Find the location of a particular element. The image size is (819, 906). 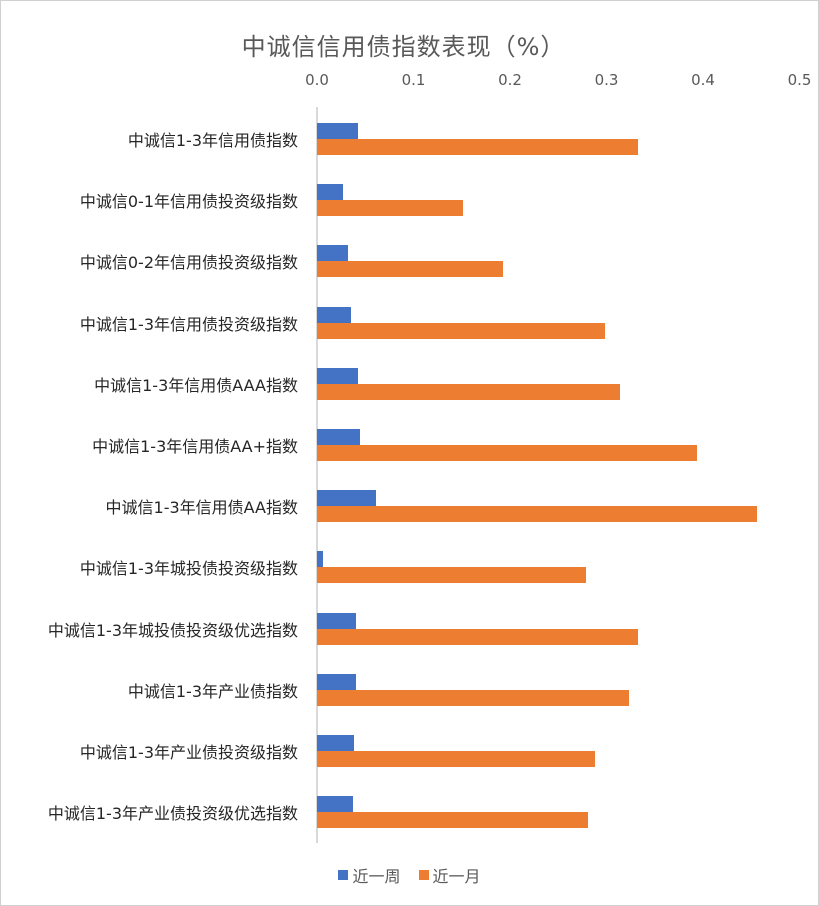

category-label: 中诚信0-2年信用债投资级指数 is located at coordinates (188, 263).